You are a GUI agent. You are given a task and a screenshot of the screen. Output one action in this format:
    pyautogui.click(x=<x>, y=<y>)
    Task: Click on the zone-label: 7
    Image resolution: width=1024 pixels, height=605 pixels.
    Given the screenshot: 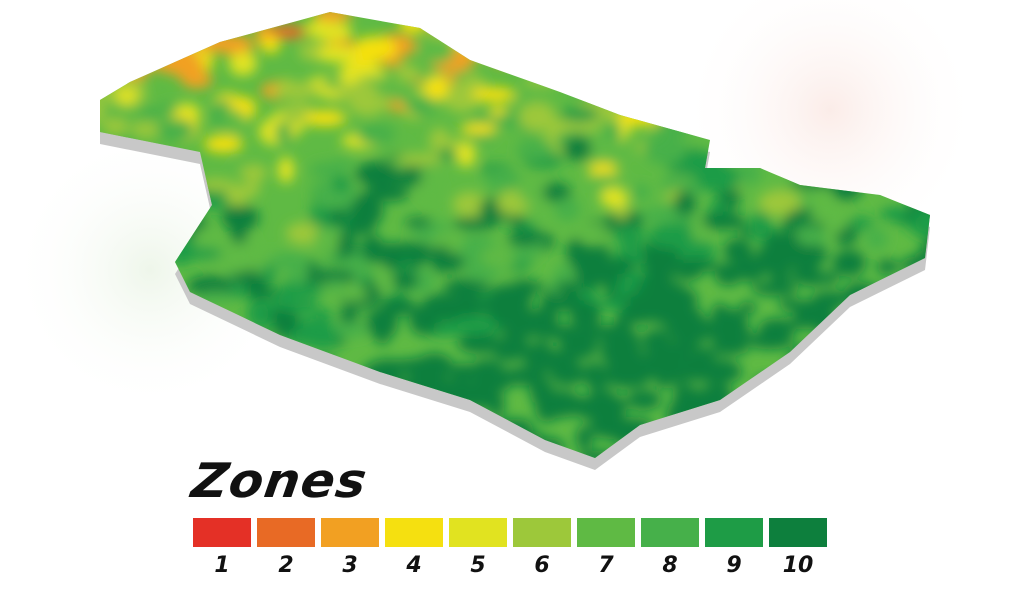 What is the action you would take?
    pyautogui.click(x=606, y=565)
    